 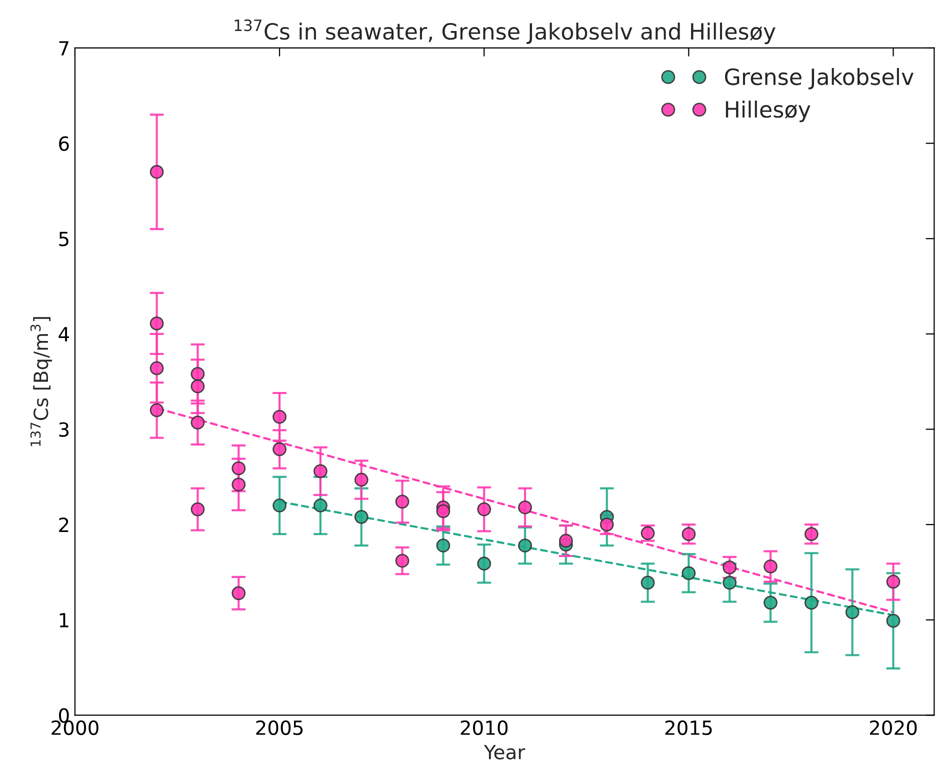 What do you see at coordinates (279, 728) in the screenshot?
I see `x-tick-label: 2005` at bounding box center [279, 728].